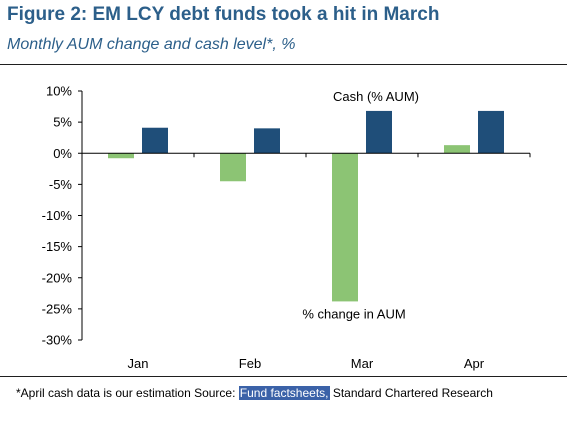  Describe the element at coordinates (57, 246) in the screenshot. I see `y-tick-label: -15%` at that location.